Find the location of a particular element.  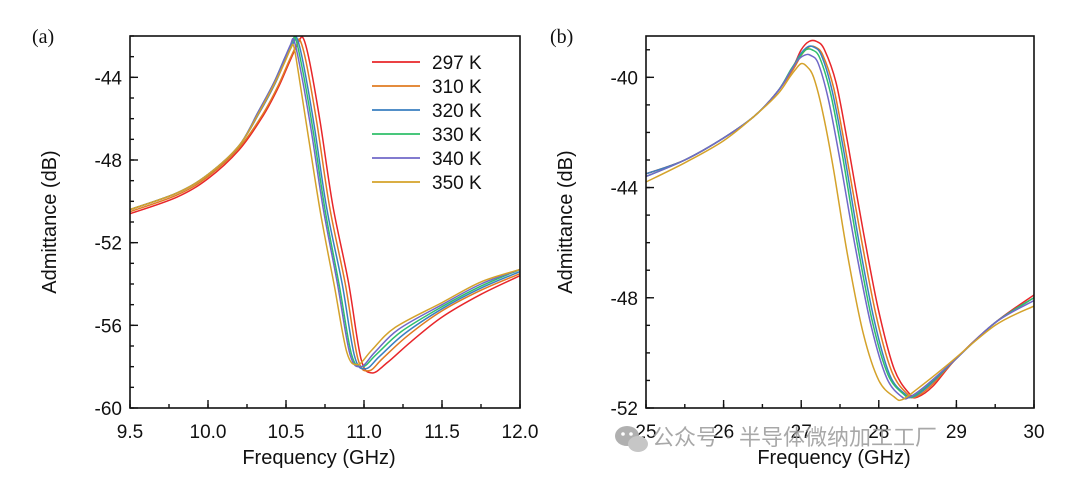

x-tick-label: 10.0 is located at coordinates (208, 432).